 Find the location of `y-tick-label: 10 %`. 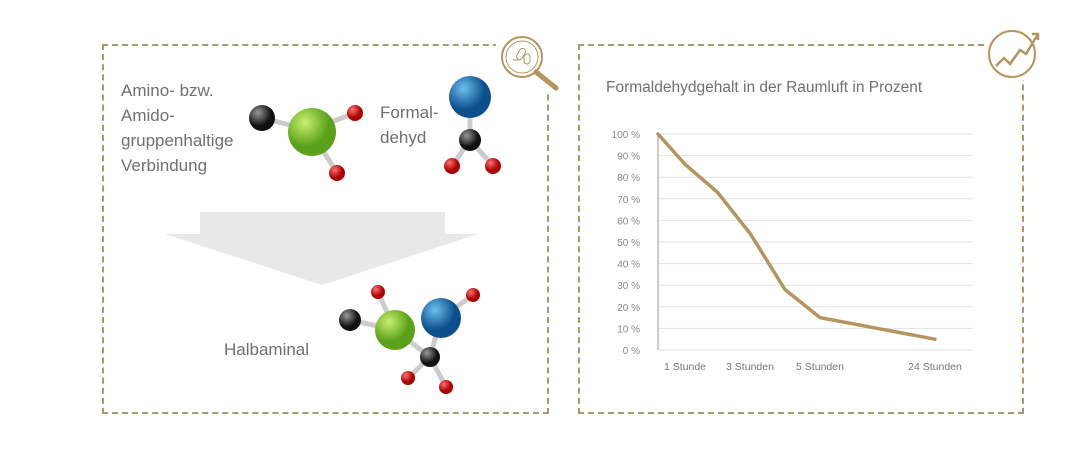

y-tick-label: 10 % is located at coordinates (628, 329).